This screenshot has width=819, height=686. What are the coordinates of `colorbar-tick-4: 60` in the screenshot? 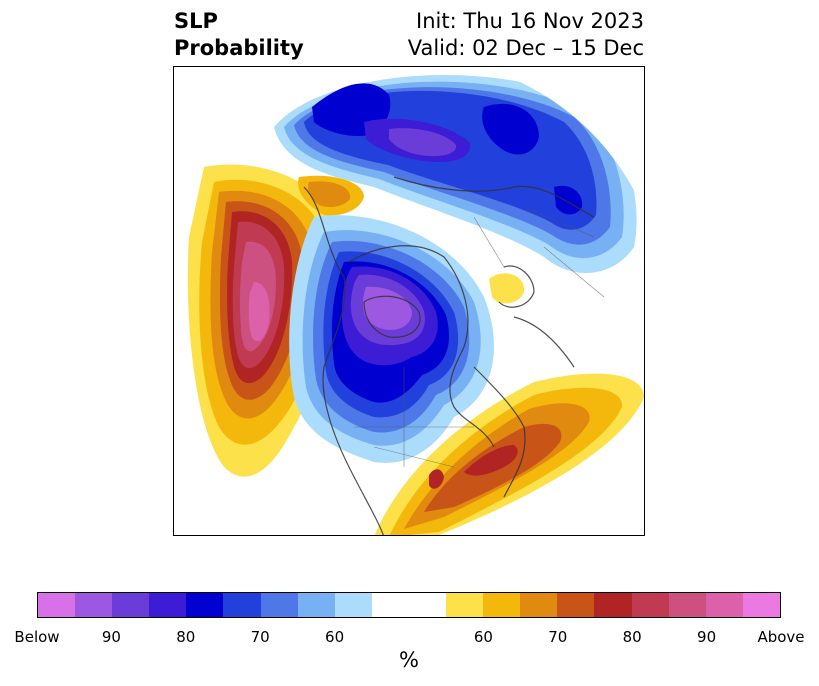 It's located at (335, 637).